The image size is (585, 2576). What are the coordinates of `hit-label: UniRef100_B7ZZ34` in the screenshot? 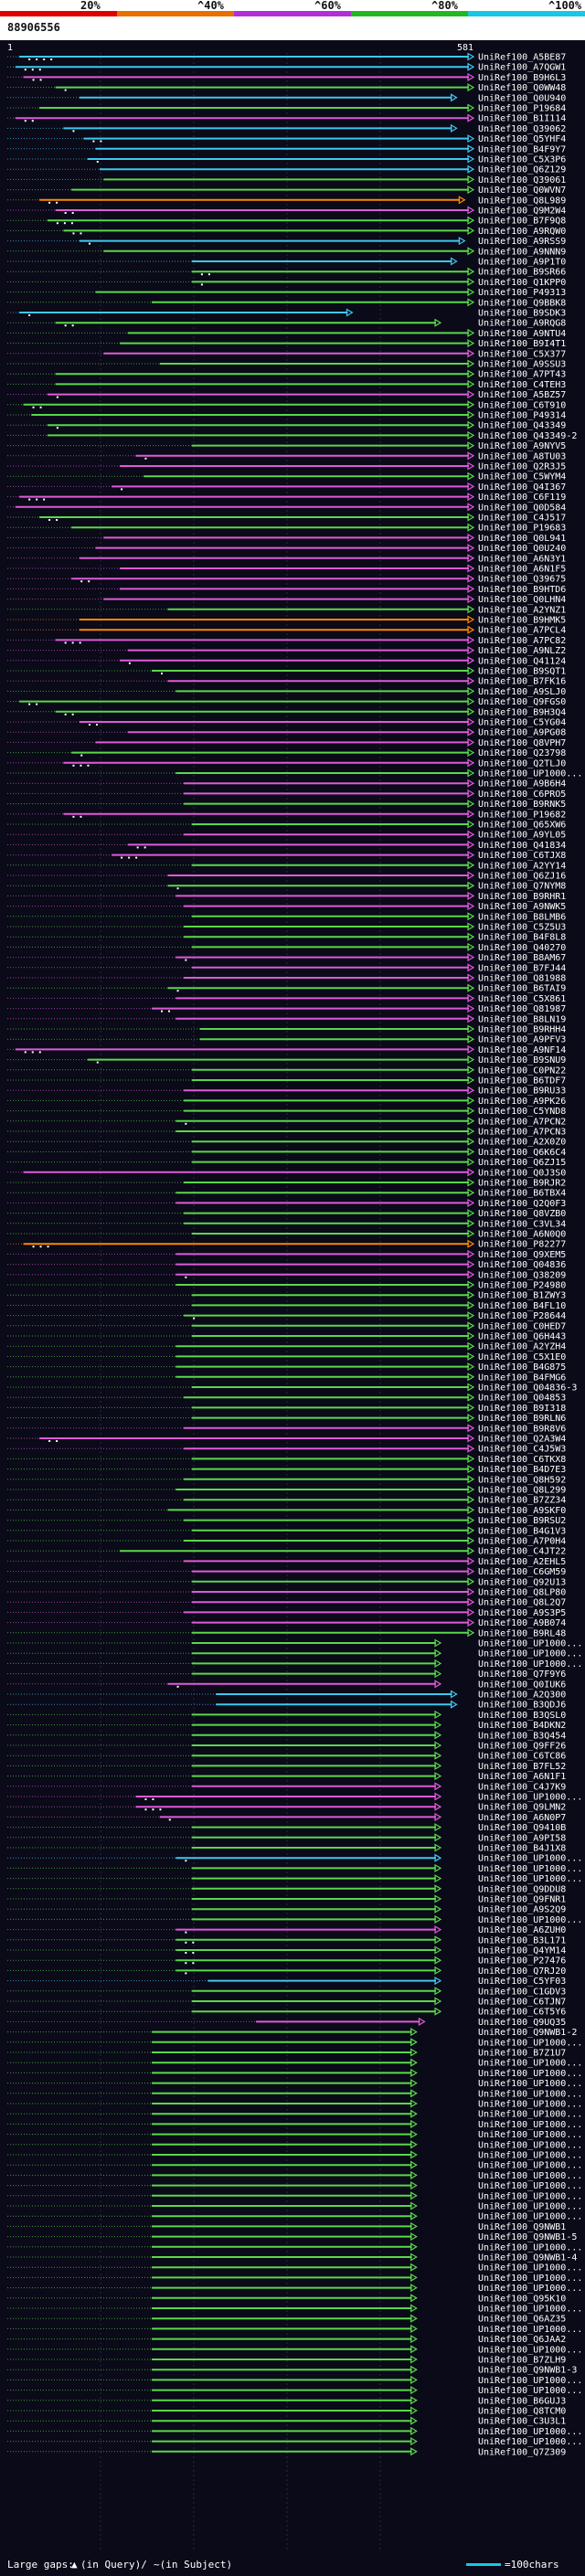 It's located at (522, 1501).